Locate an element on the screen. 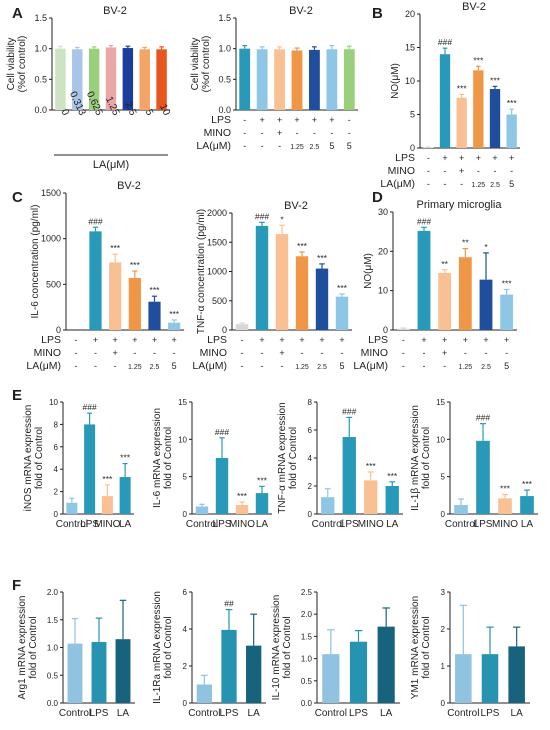 This screenshot has height=730, width=550. y-axis-label-line: (%of control) is located at coordinates (206, 64).